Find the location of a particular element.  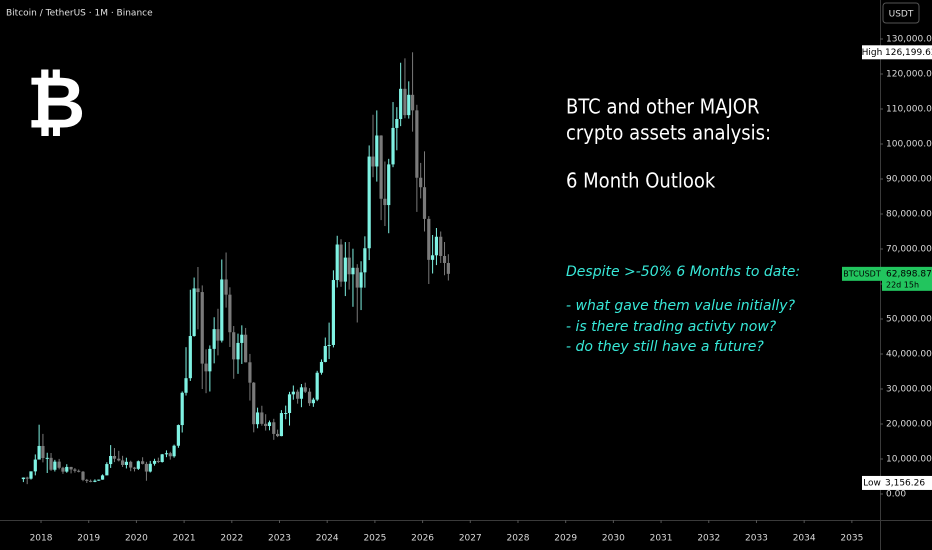

x-tick-label: 2022 is located at coordinates (231, 539).